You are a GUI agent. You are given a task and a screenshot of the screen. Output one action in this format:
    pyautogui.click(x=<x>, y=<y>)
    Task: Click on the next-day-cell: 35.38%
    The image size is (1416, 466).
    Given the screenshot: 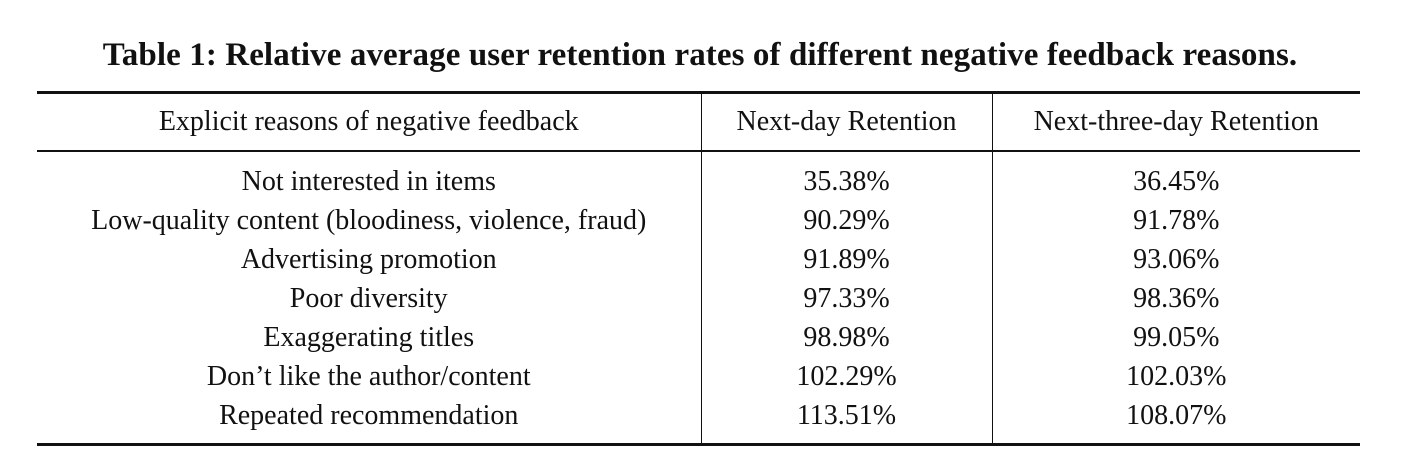 What is the action you would take?
    pyautogui.click(x=846, y=176)
    